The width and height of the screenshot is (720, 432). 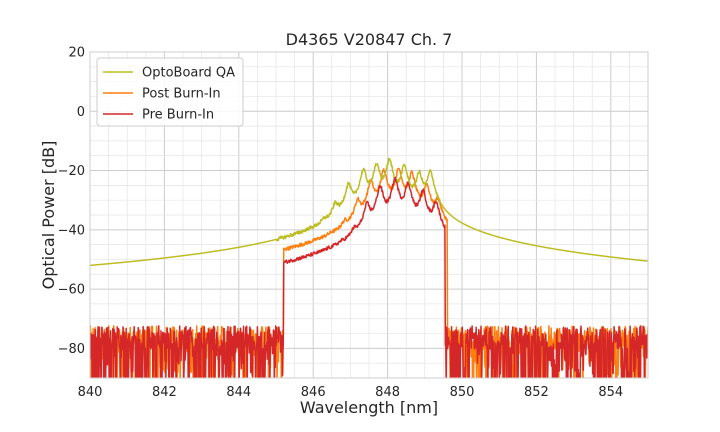 I want to click on x-axis-label: Wavelength [nm], so click(x=369, y=407).